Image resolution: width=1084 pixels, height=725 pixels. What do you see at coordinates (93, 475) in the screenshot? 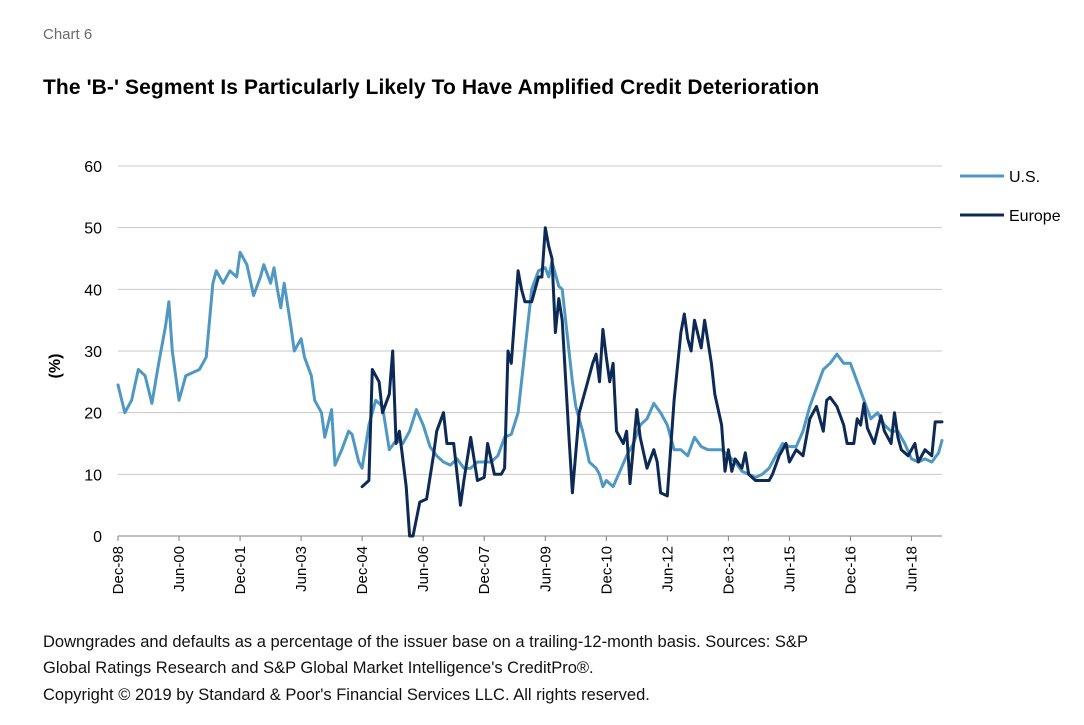
I see `y-tick-label: 10` at bounding box center [93, 475].